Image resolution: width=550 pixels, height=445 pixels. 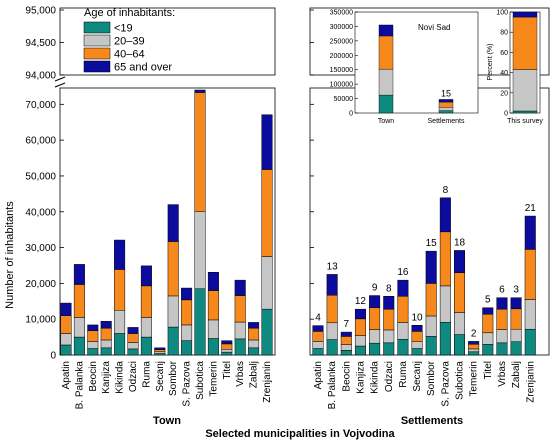 What do you see at coordinates (133, 346) in the screenshot?
I see `bar-town-odzaci-2039` at bounding box center [133, 346].